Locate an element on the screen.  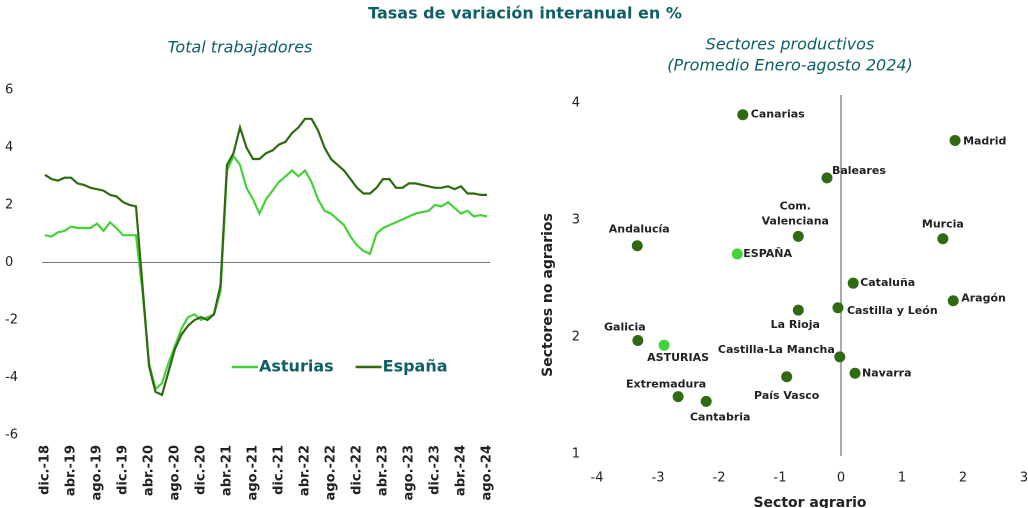
x-tick-label: dic.-20 is located at coordinates (201, 470).